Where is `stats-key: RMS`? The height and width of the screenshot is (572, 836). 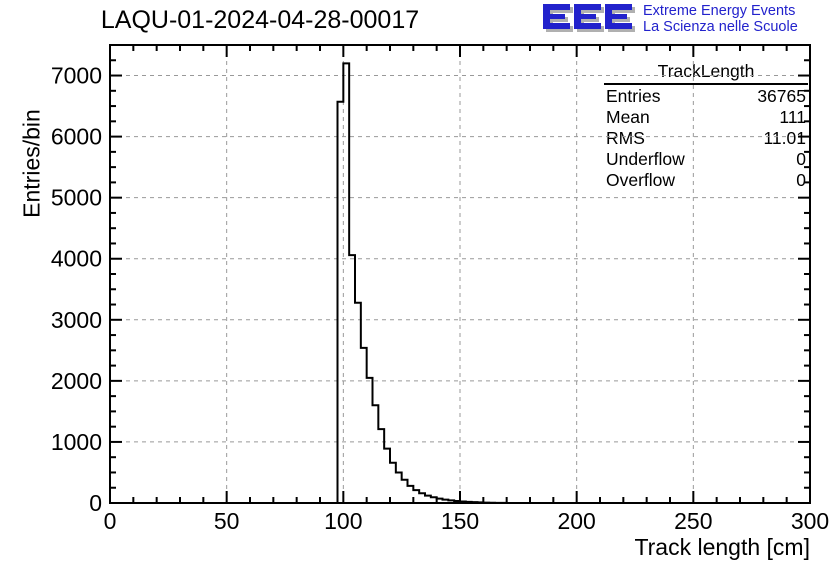
stats-key: RMS is located at coordinates (625, 138).